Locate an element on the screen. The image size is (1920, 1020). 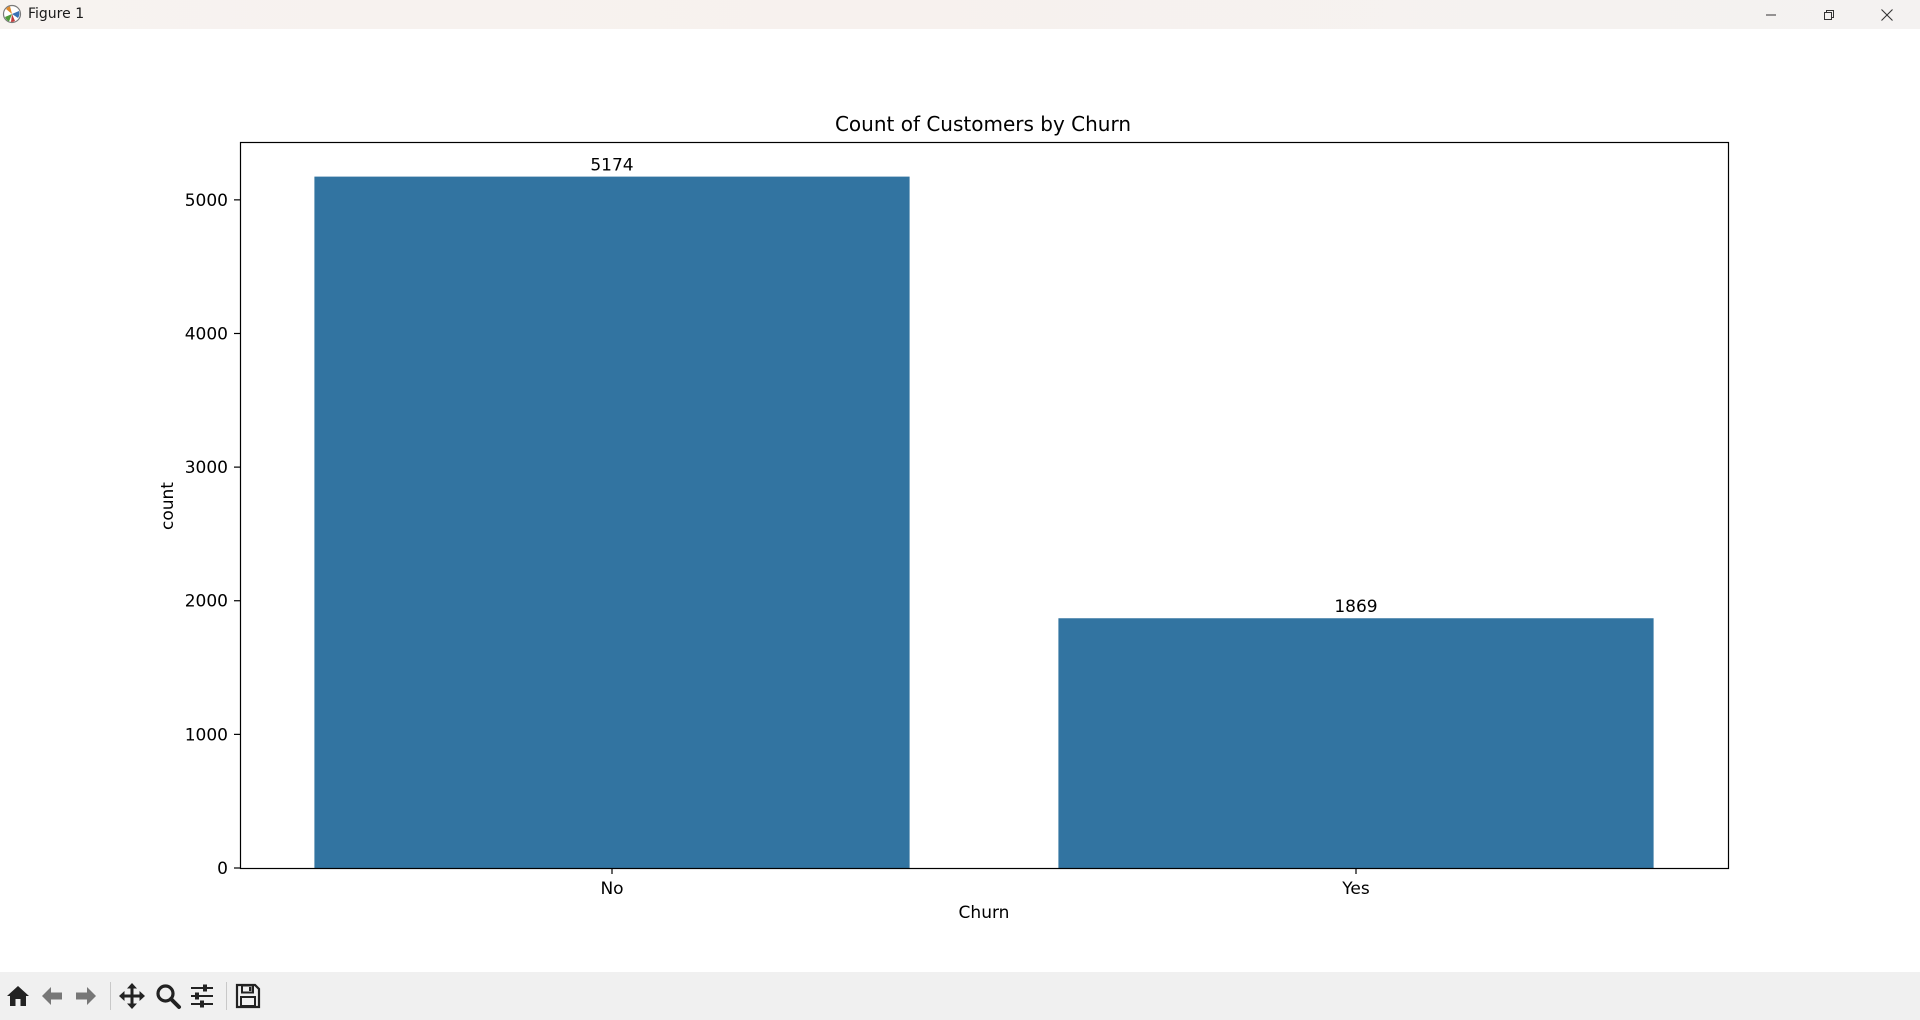
zoom-button is located at coordinates (168, 996).